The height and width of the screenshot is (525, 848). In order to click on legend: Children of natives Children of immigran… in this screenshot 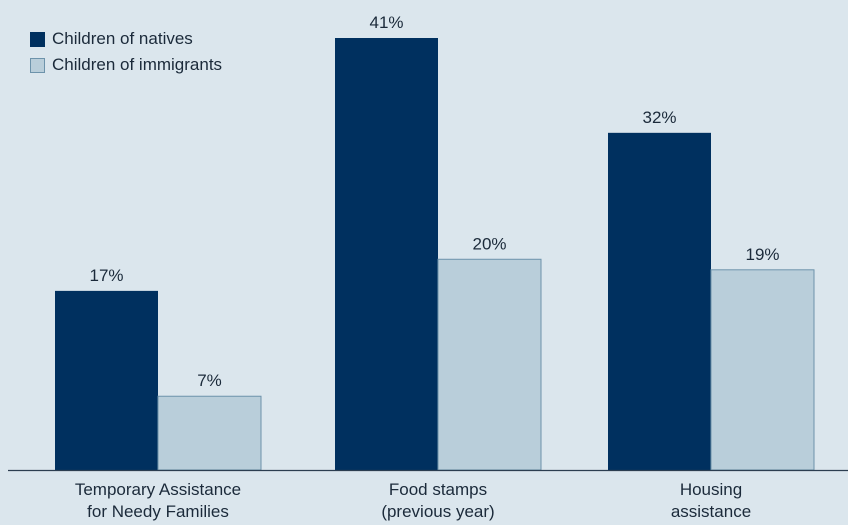, I will do `click(126, 52)`.